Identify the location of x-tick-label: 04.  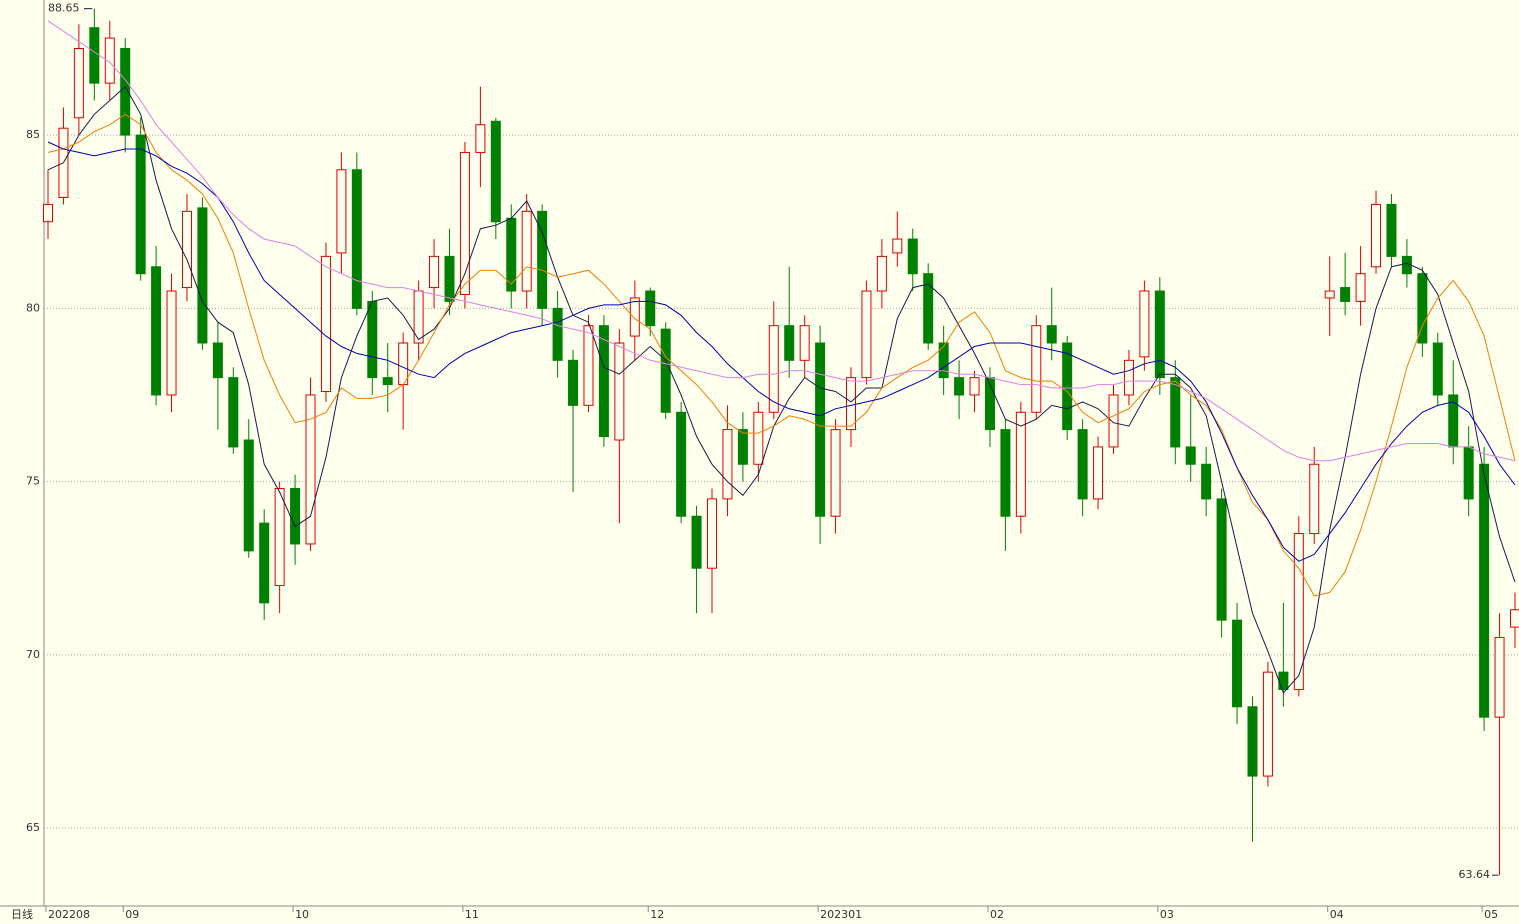
(1337, 914).